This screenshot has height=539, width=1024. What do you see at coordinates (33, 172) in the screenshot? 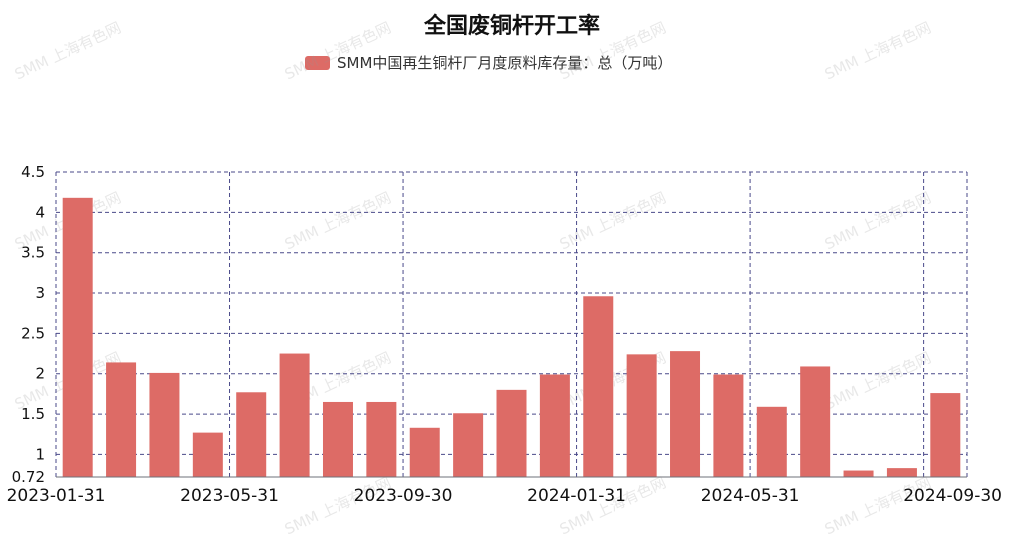
I see `y-tick-label: 4.5` at bounding box center [33, 172].